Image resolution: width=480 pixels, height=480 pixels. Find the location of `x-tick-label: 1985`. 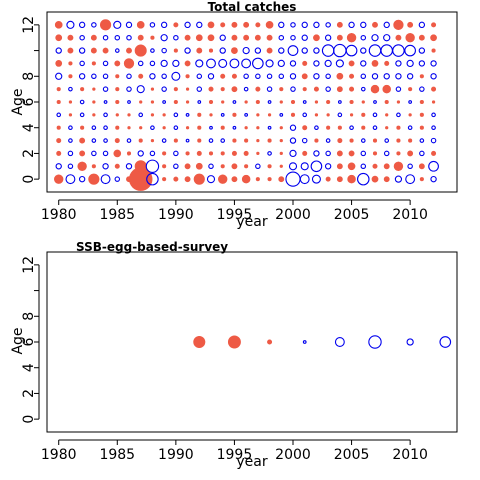

x-tick-label: 1985 is located at coordinates (117, 215).